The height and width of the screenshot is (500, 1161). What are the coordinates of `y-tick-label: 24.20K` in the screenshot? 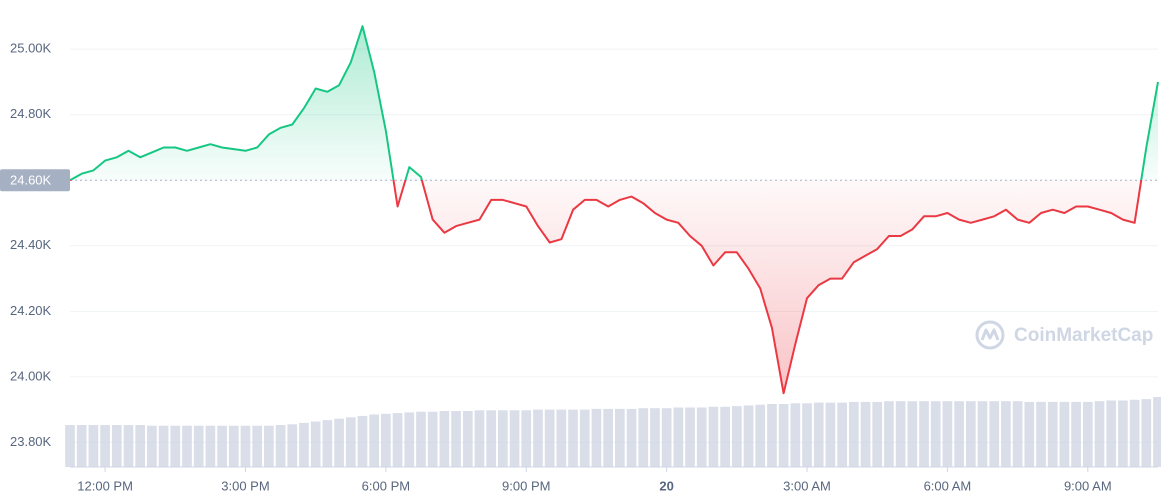 It's located at (31, 310).